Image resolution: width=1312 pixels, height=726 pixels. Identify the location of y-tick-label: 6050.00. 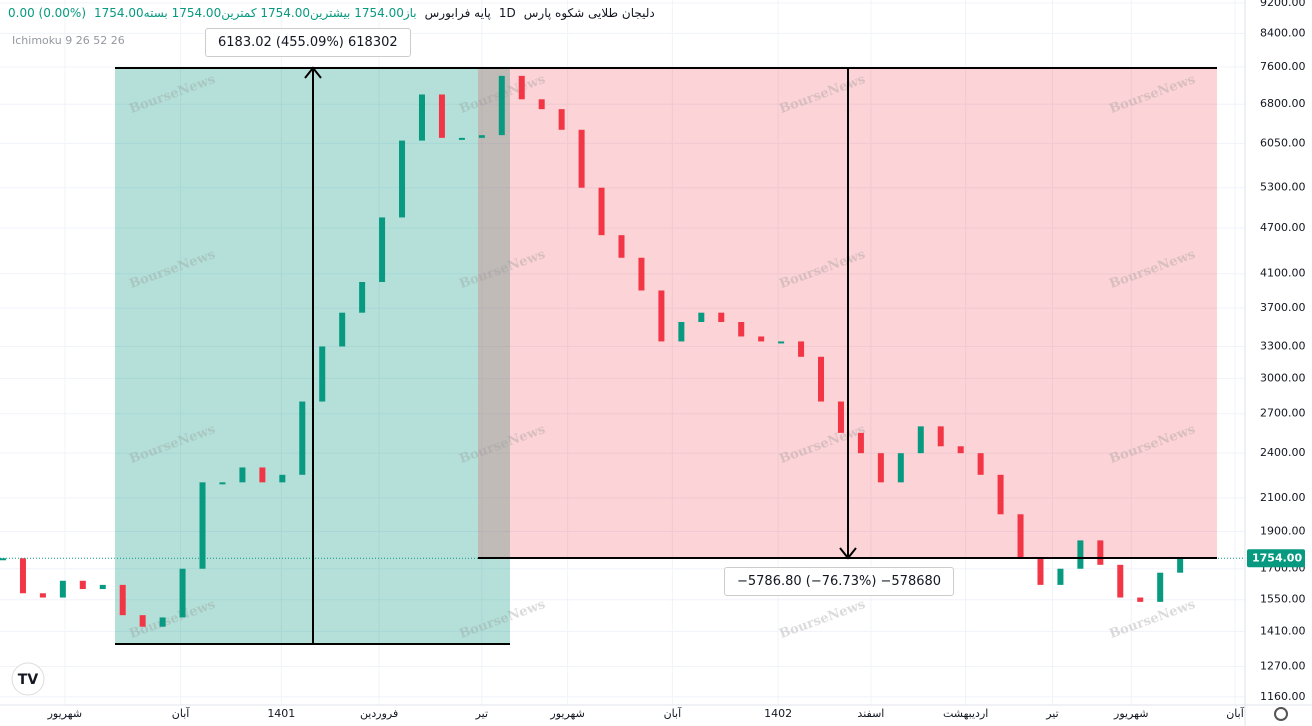
(1283, 142).